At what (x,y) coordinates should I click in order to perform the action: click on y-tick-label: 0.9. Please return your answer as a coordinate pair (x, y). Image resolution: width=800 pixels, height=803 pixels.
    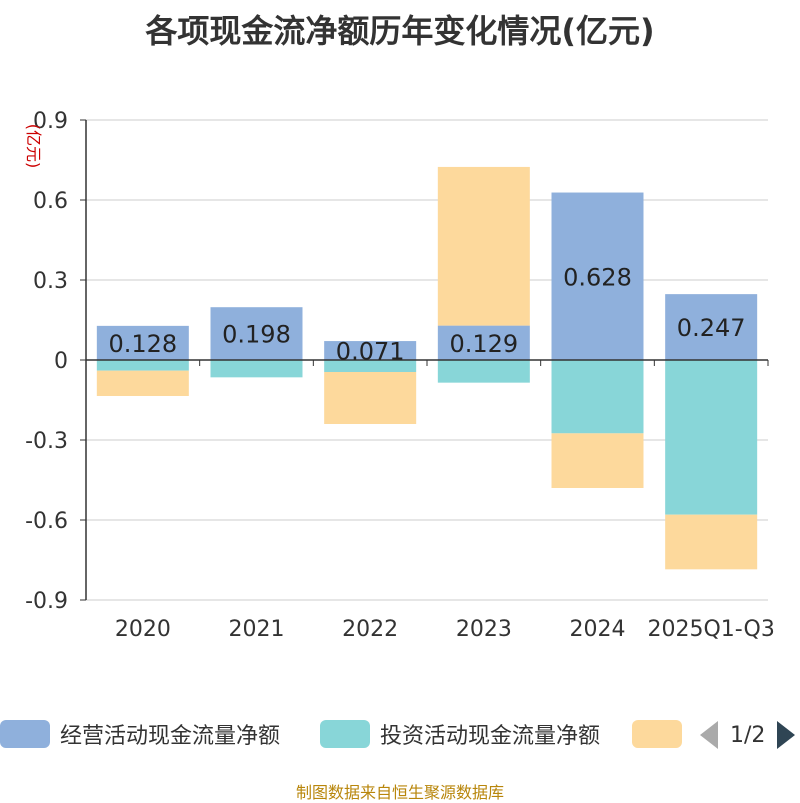
    Looking at the image, I should click on (50, 121).